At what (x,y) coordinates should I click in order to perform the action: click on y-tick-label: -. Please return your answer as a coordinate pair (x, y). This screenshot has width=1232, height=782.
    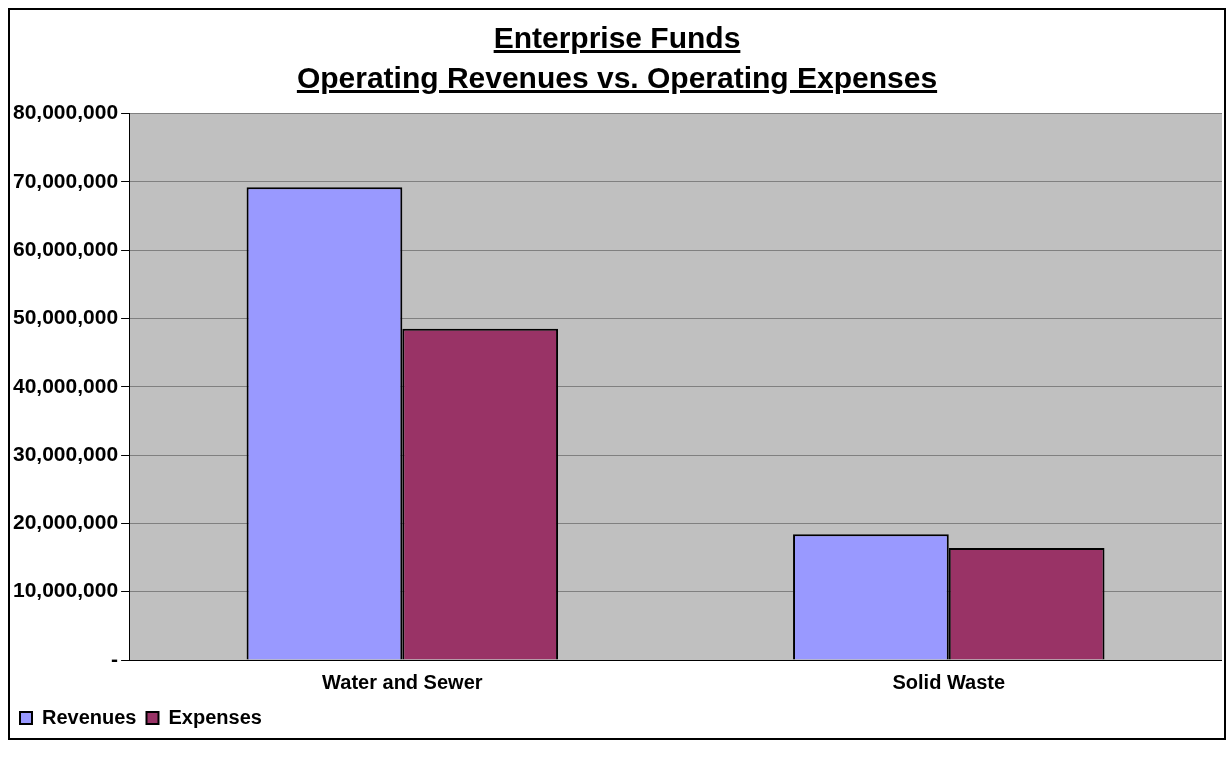
    Looking at the image, I should click on (115, 658).